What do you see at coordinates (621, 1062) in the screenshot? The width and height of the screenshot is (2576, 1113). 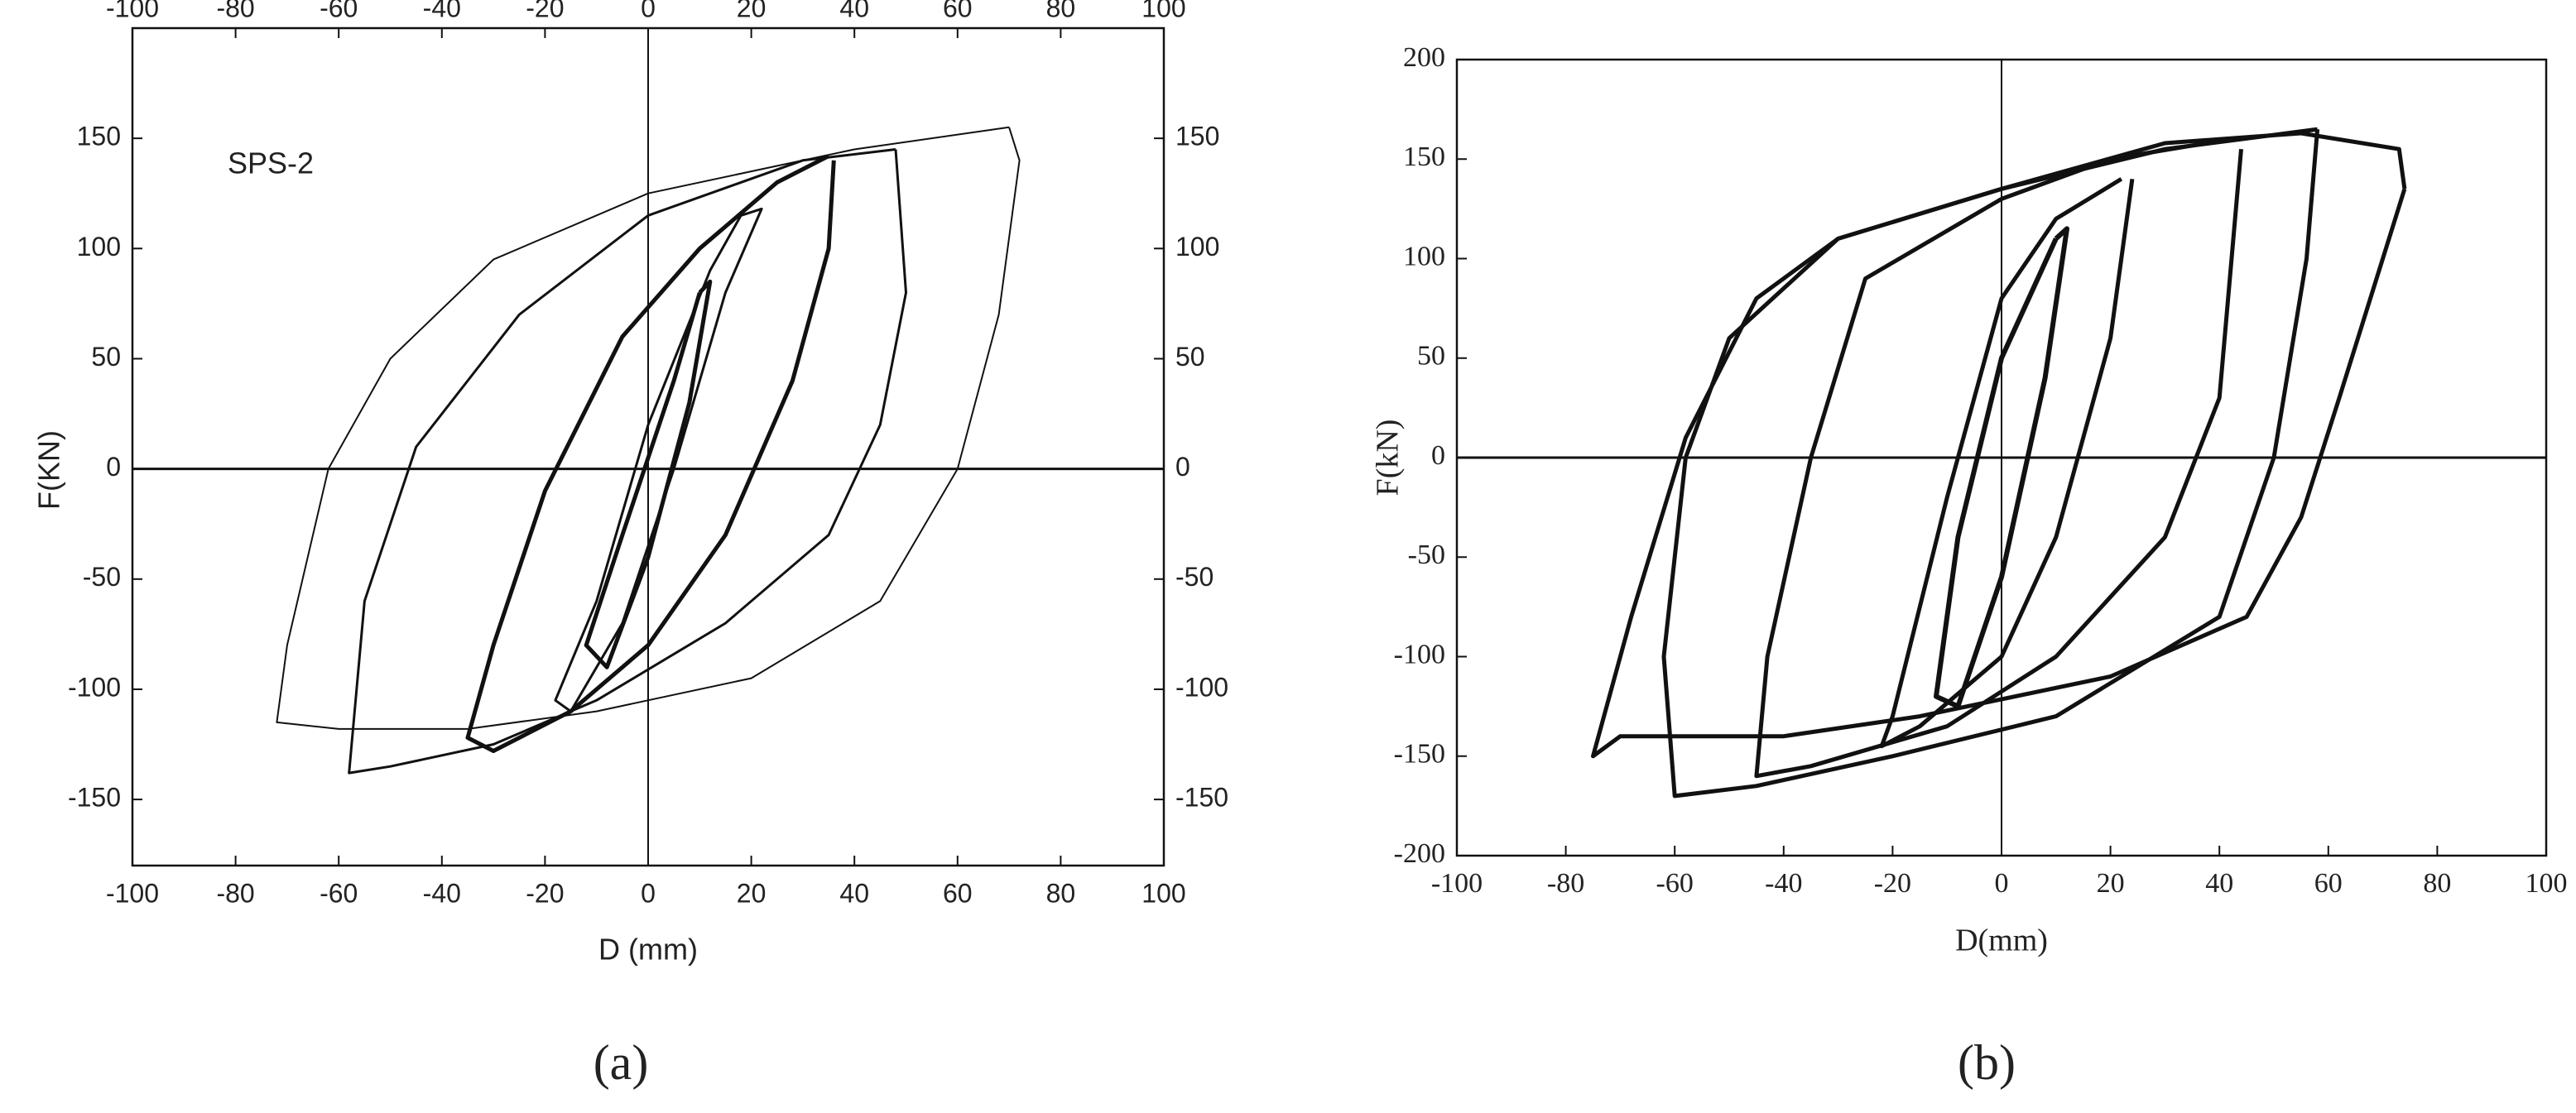 I see `caption: (a)` at bounding box center [621, 1062].